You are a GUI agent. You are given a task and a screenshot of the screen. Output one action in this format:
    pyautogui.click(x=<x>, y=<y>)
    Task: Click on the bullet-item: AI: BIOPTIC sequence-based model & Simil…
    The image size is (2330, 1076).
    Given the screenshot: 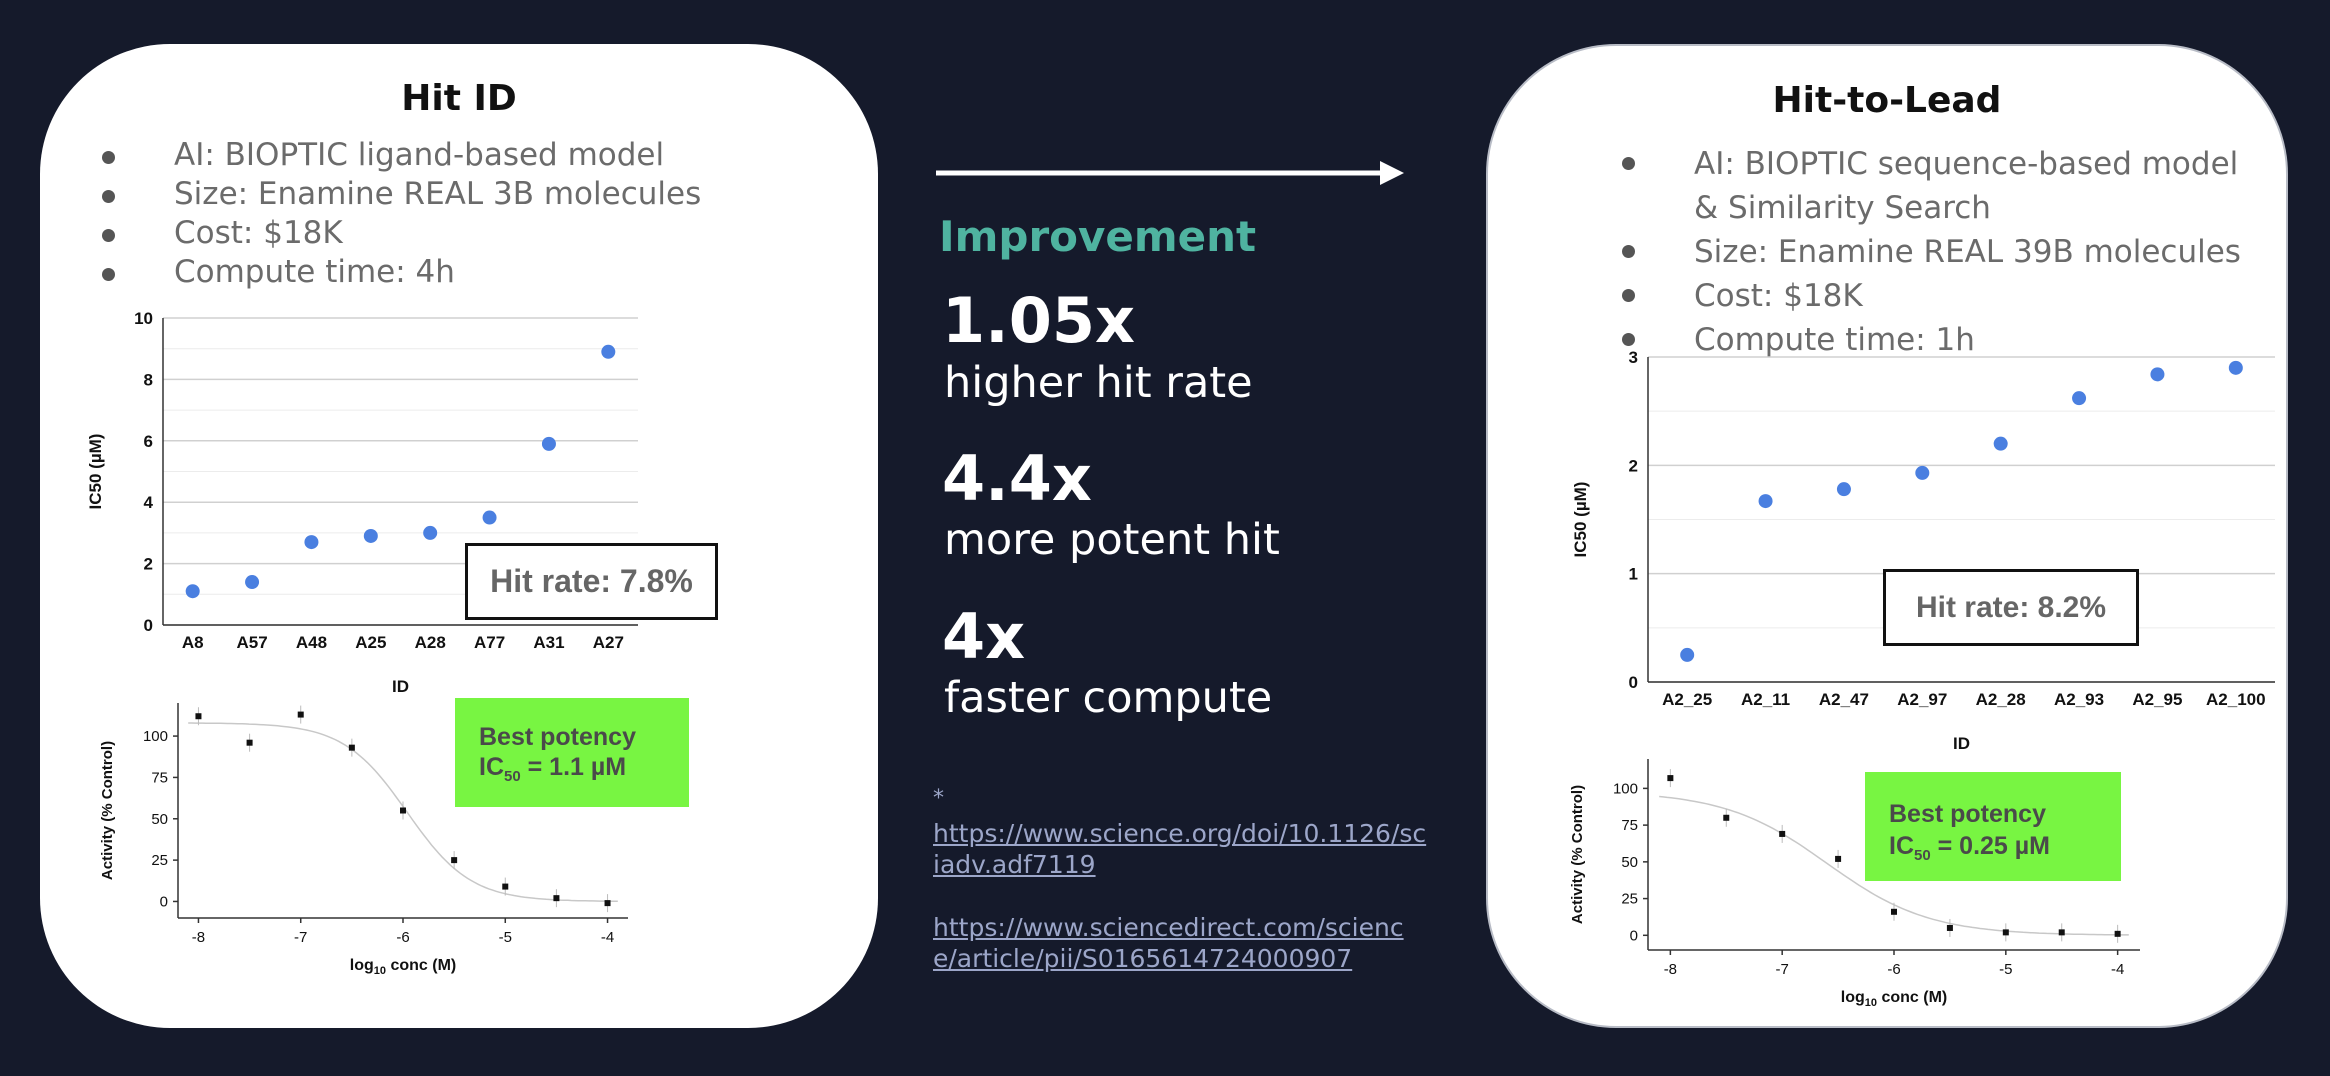 What is the action you would take?
    pyautogui.click(x=1936, y=186)
    